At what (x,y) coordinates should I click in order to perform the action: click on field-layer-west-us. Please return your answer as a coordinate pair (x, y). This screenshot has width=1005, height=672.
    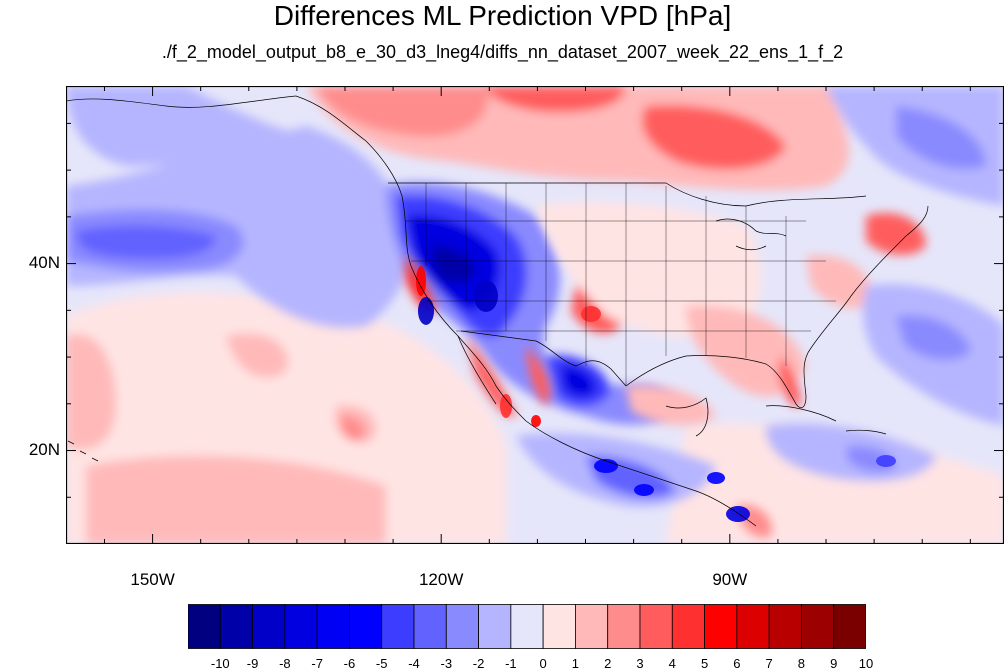
    Looking at the image, I should click on (531, 303).